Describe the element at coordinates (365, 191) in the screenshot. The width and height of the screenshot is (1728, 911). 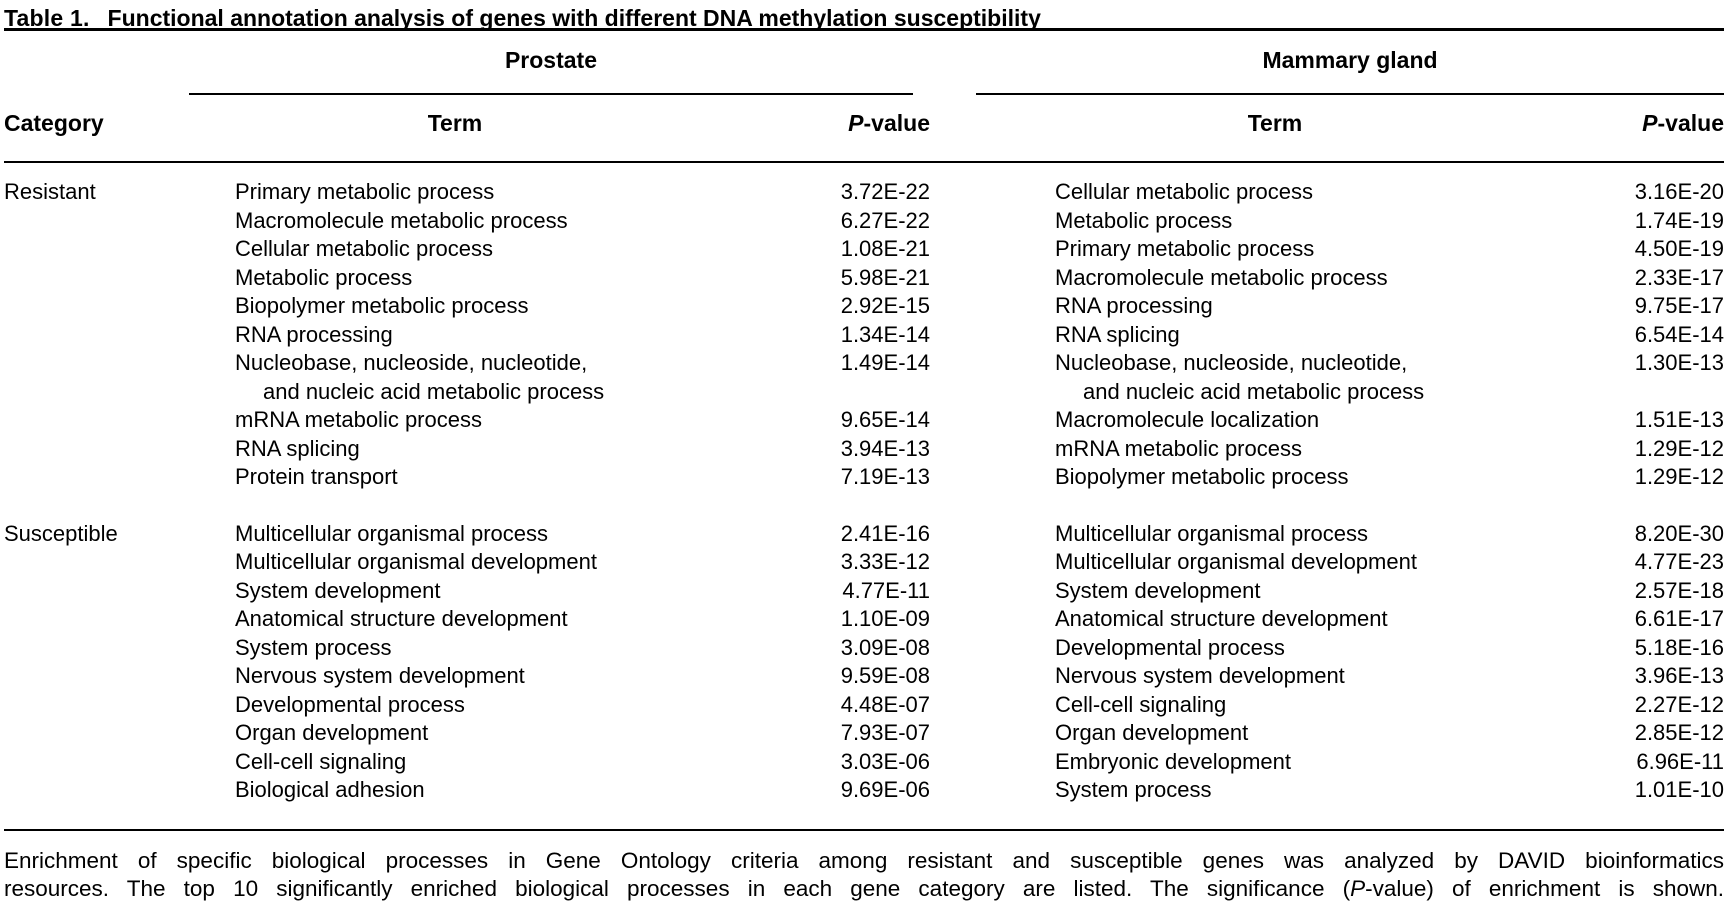
I see `term-text: Primary metabolic process` at that location.